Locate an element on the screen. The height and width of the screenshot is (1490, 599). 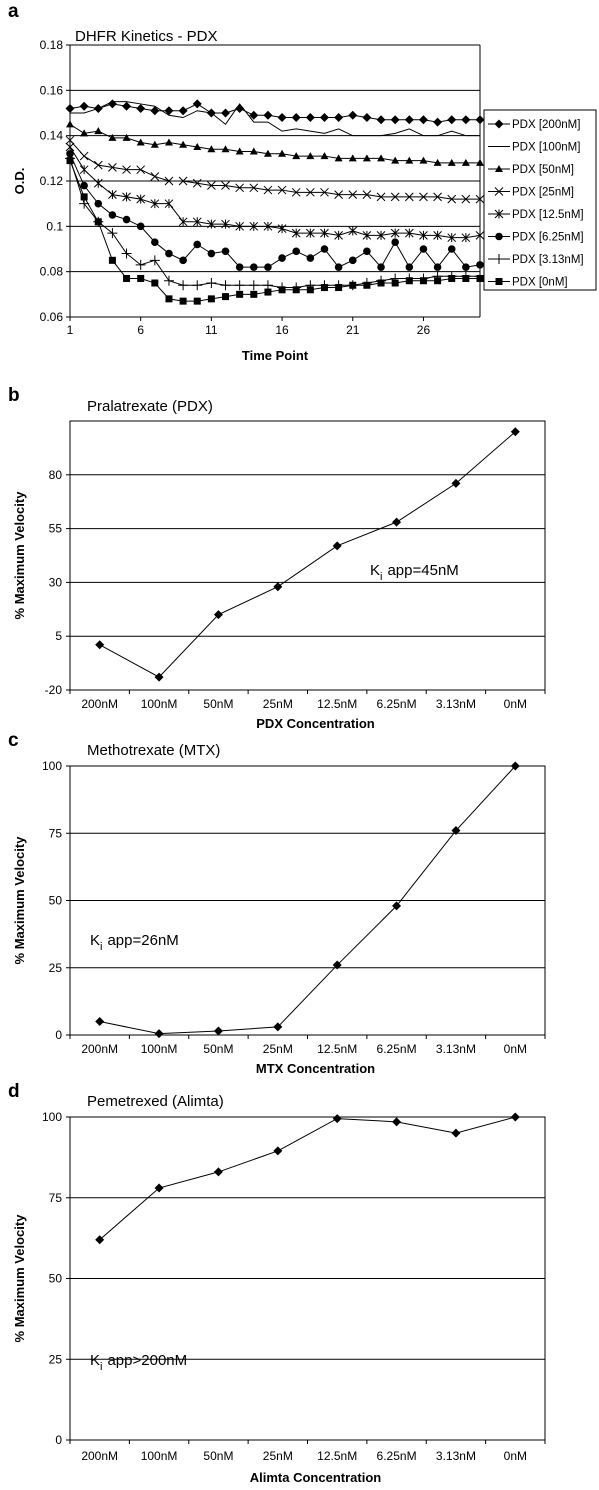
annotation-k: K is located at coordinates (95, 1360).